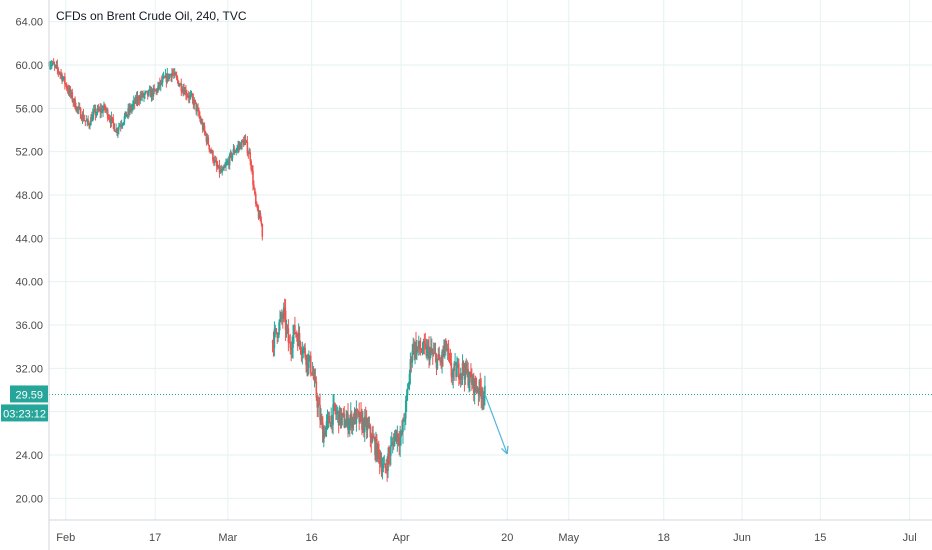  I want to click on x-tick-label: 15, so click(820, 538).